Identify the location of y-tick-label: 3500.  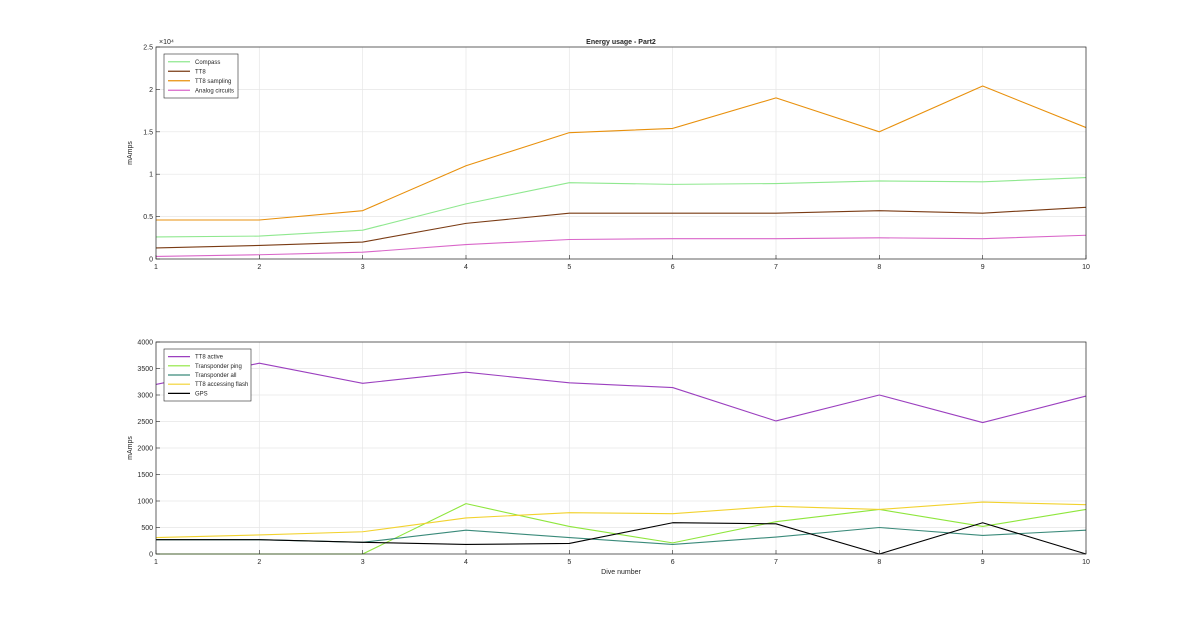
(145, 369).